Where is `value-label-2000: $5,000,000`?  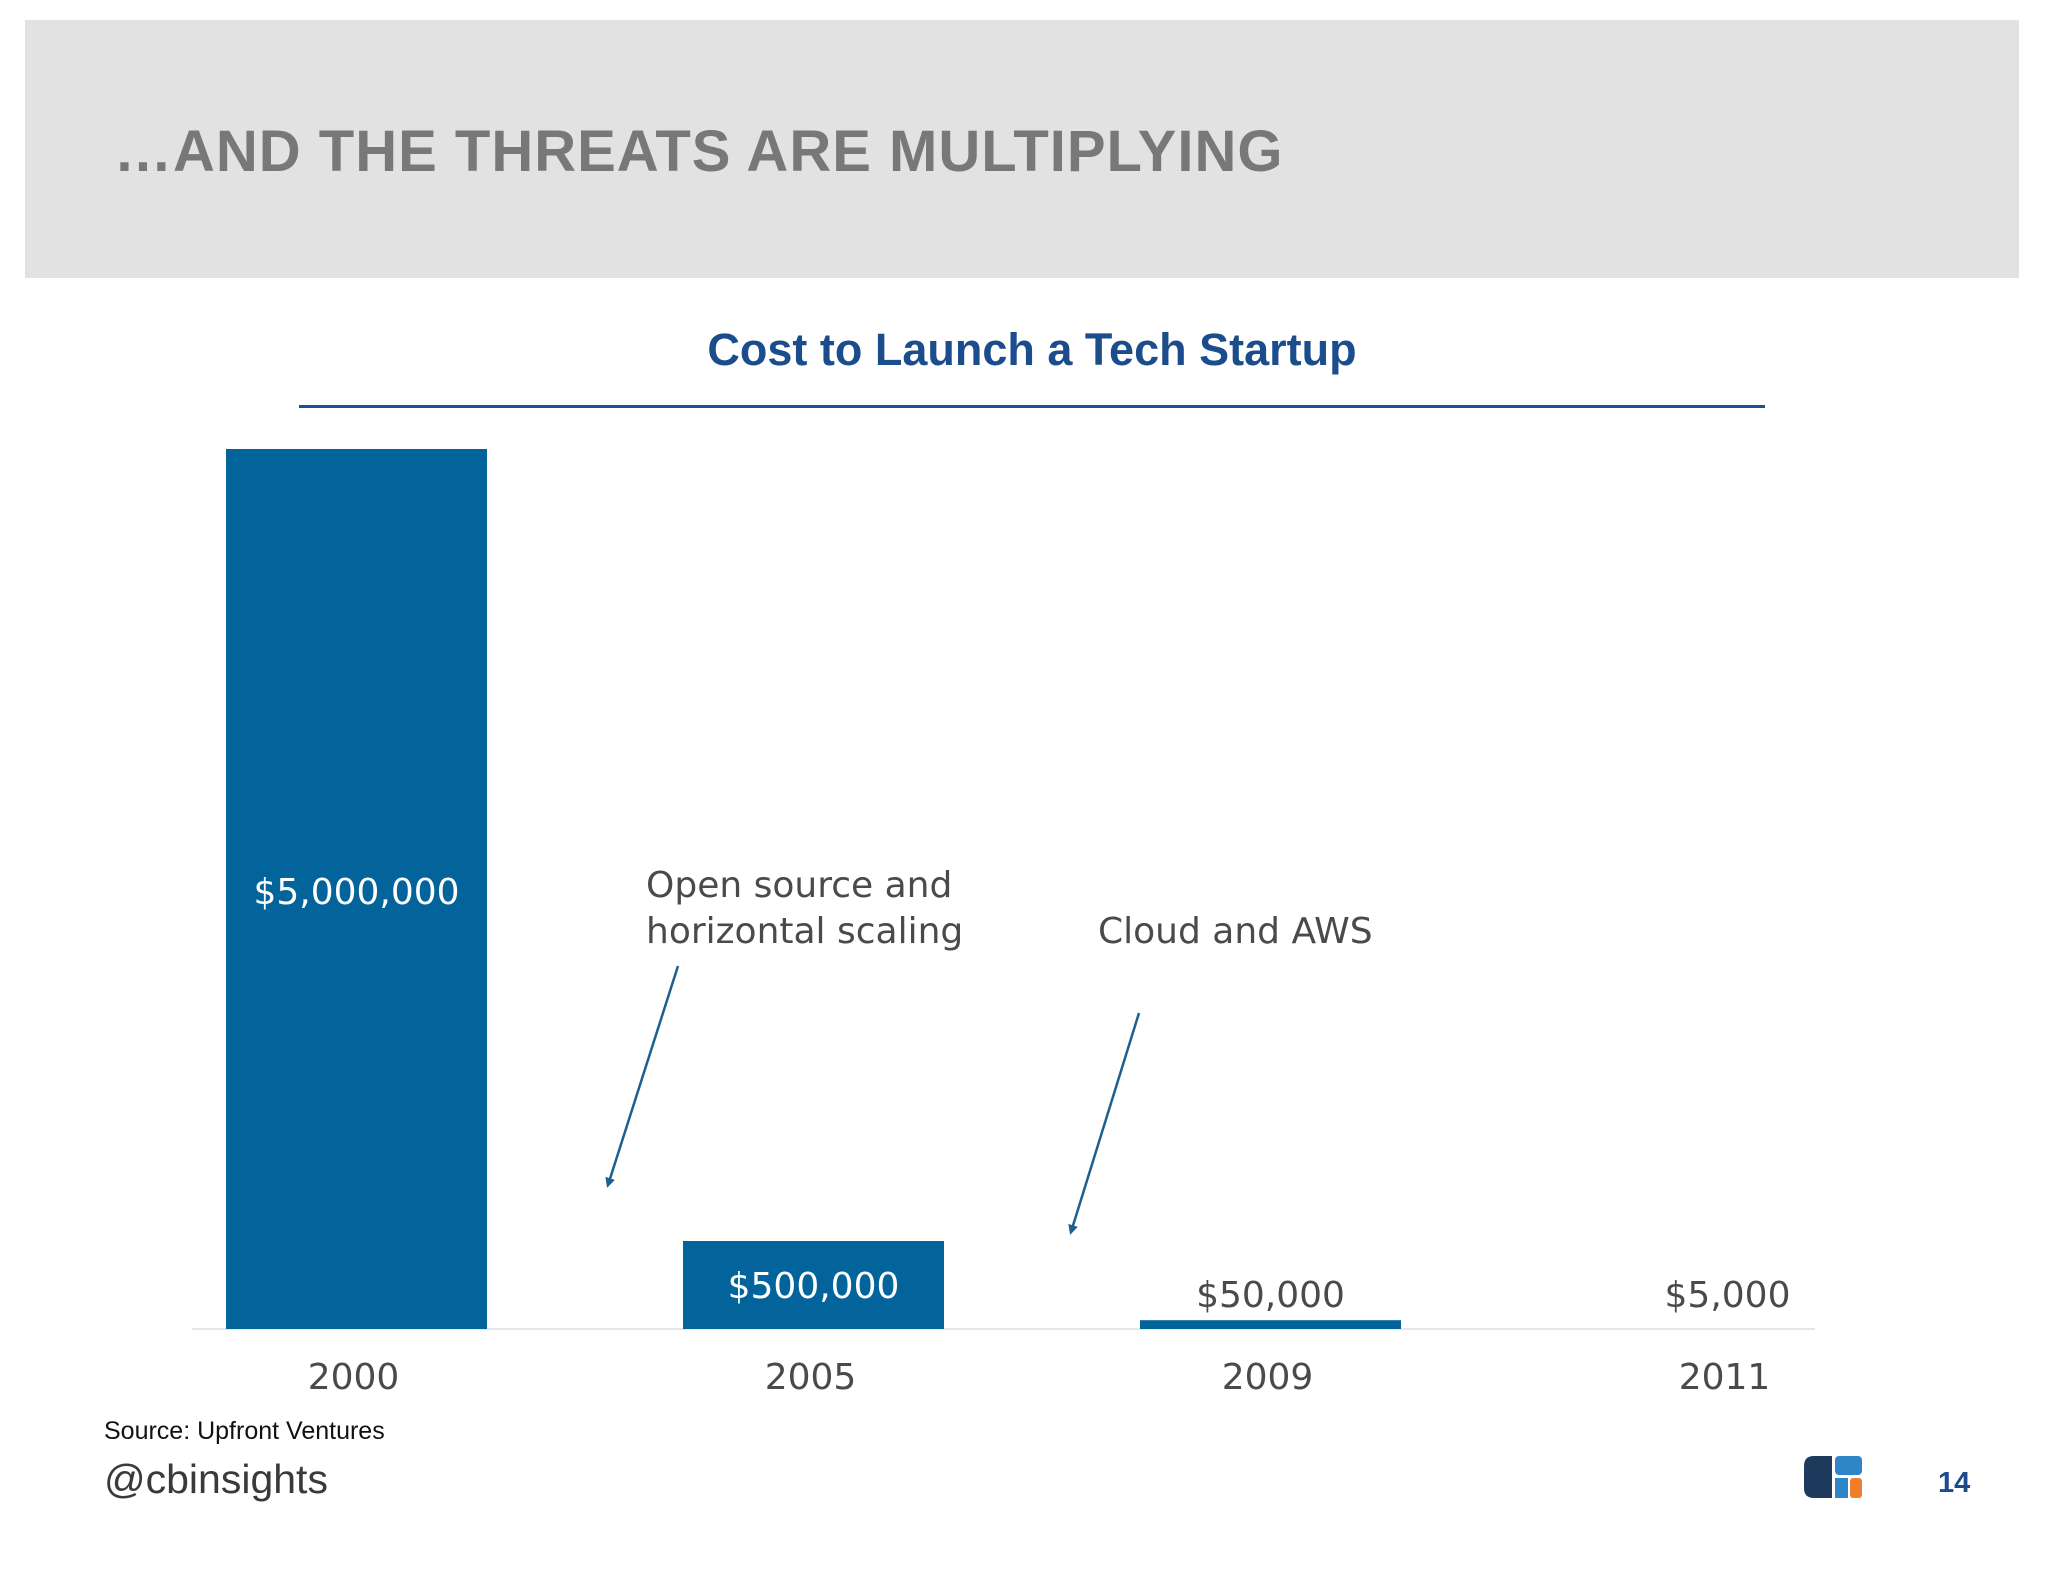
value-label-2000: $5,000,000 is located at coordinates (356, 892).